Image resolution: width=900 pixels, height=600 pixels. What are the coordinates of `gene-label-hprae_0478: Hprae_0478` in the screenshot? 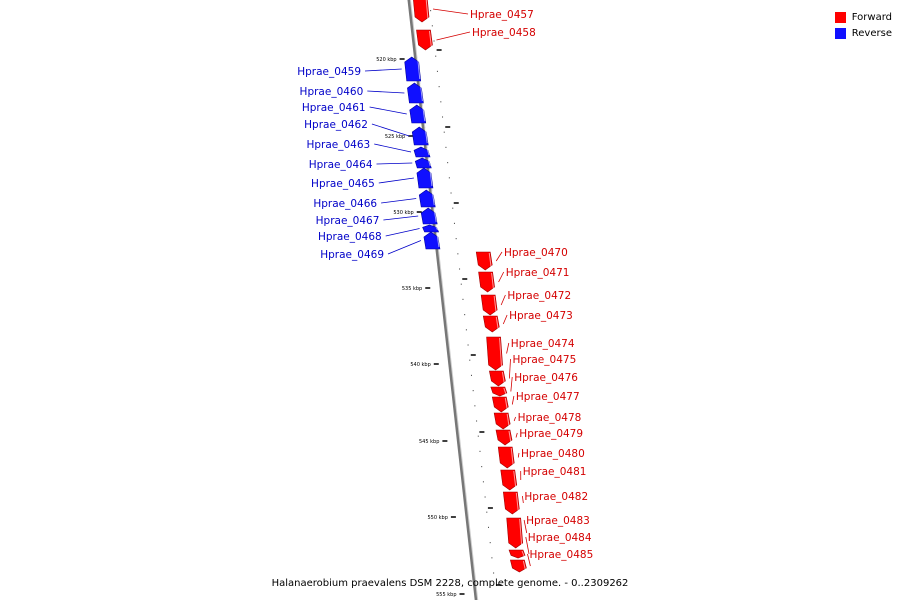 It's located at (550, 418).